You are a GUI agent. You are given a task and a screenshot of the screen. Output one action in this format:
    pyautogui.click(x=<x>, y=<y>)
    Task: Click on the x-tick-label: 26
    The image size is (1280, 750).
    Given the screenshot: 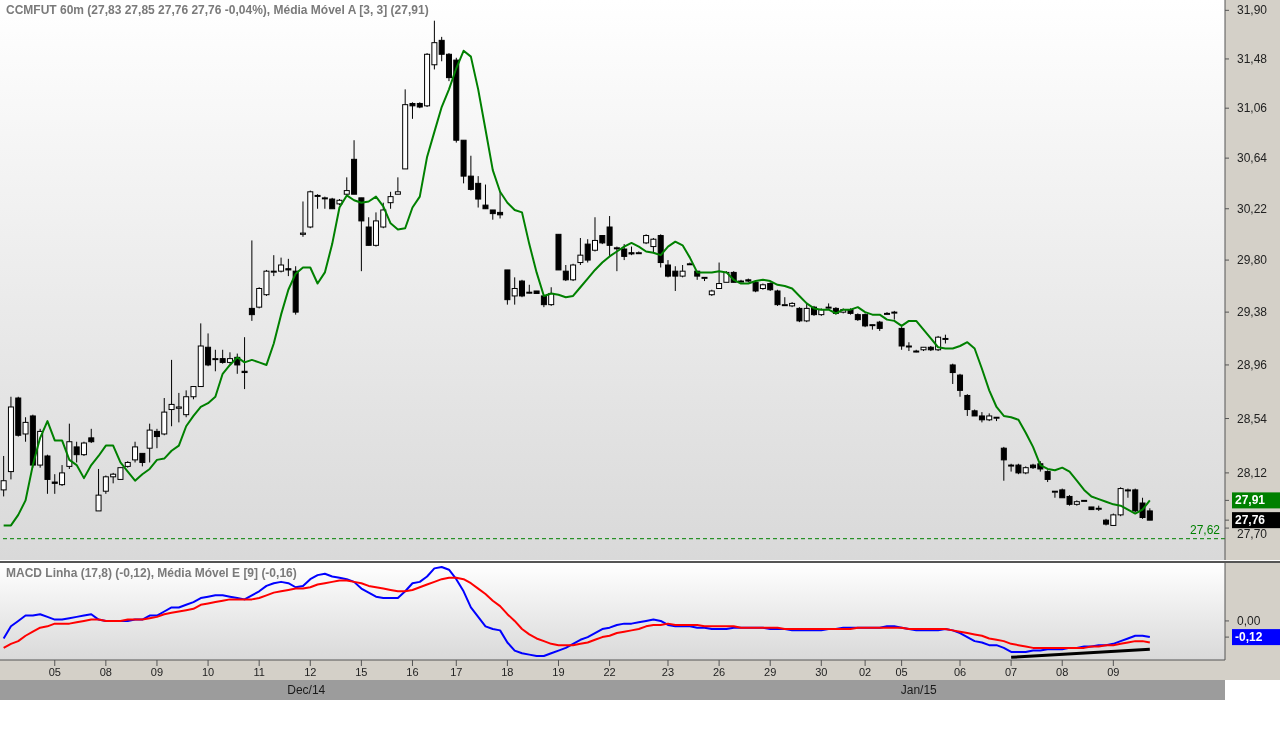 What is the action you would take?
    pyautogui.click(x=719, y=671)
    